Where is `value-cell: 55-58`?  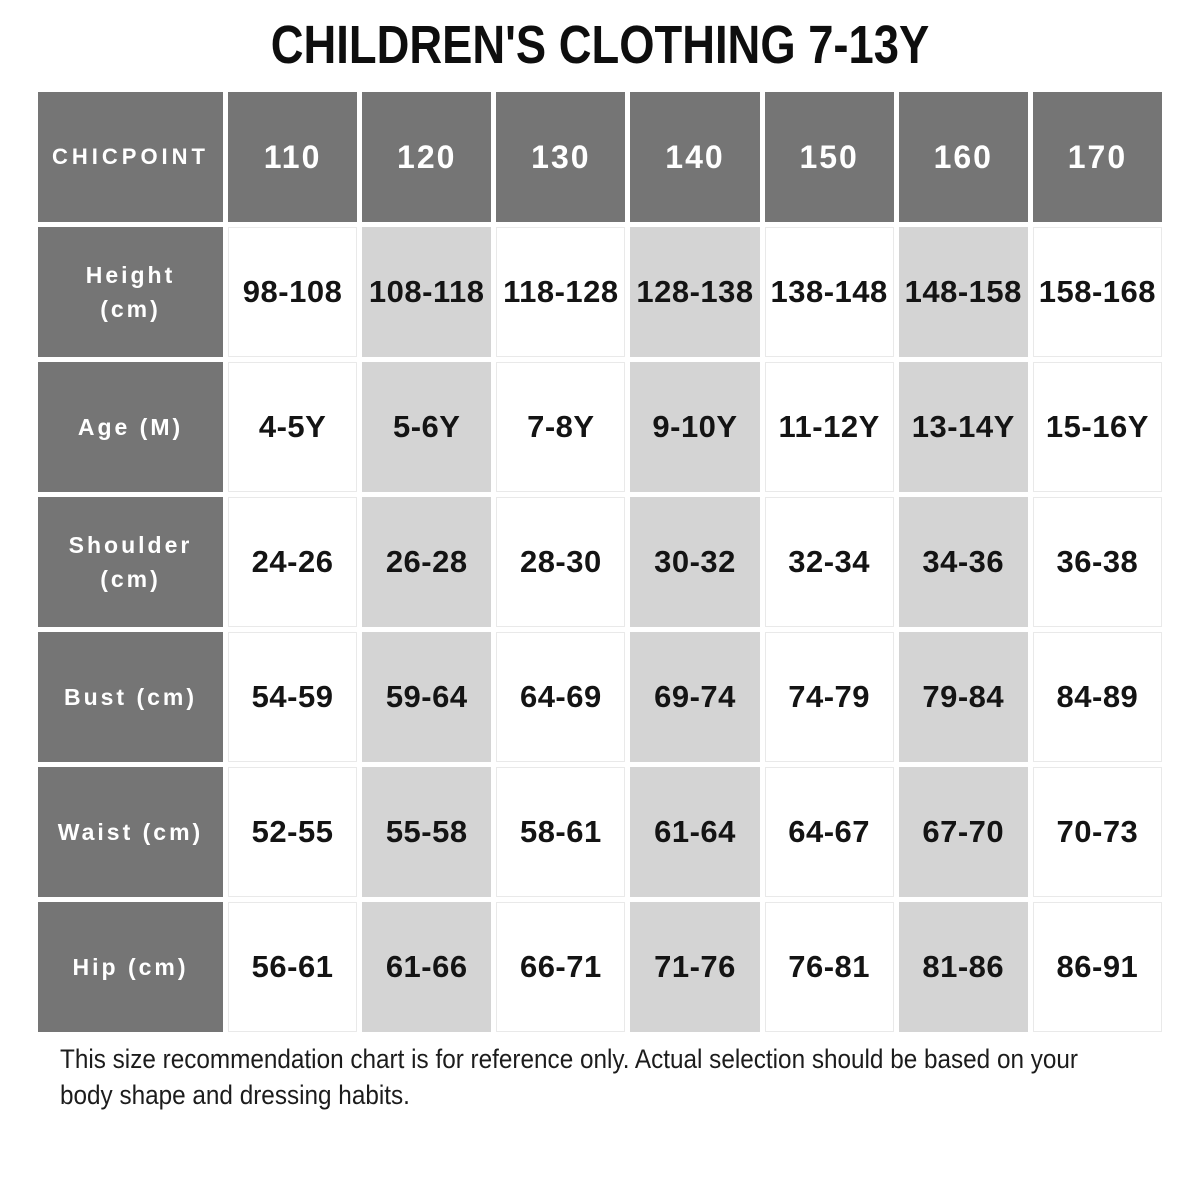
value-cell: 55-58 is located at coordinates (427, 832).